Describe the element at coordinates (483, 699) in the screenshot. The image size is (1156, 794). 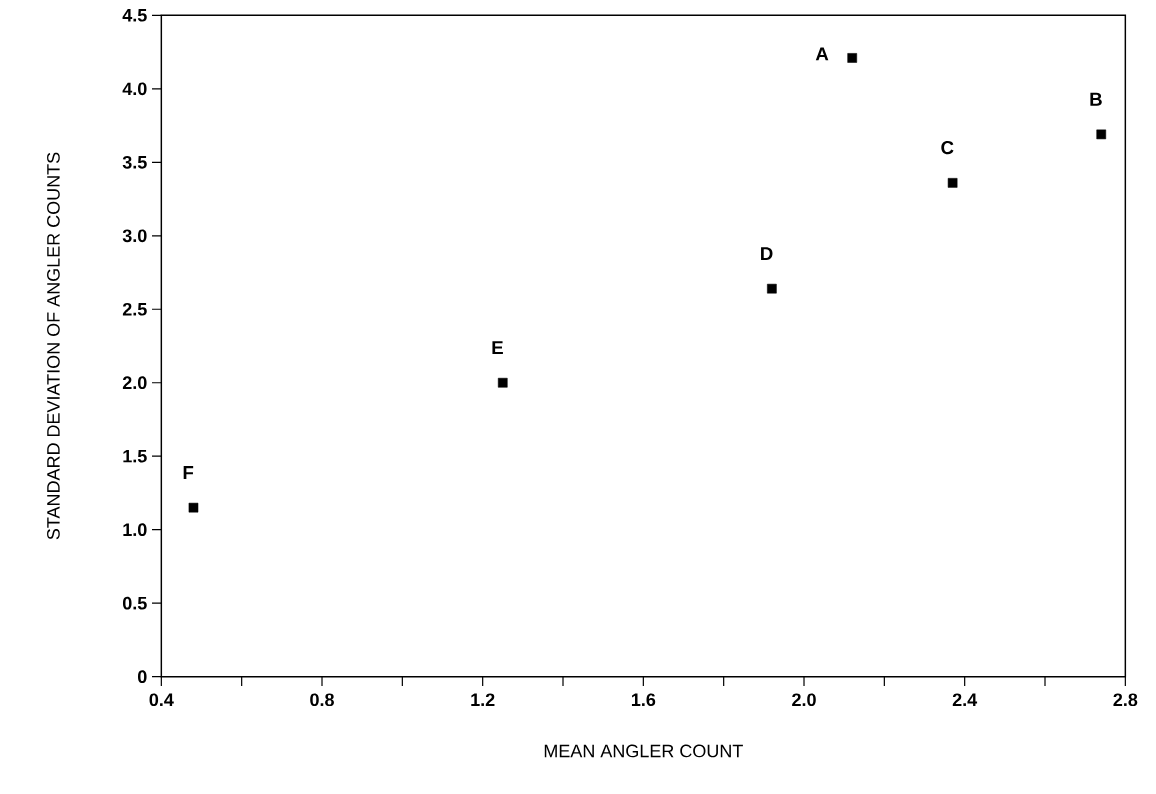
I see `x-tick-label: 1.2` at that location.